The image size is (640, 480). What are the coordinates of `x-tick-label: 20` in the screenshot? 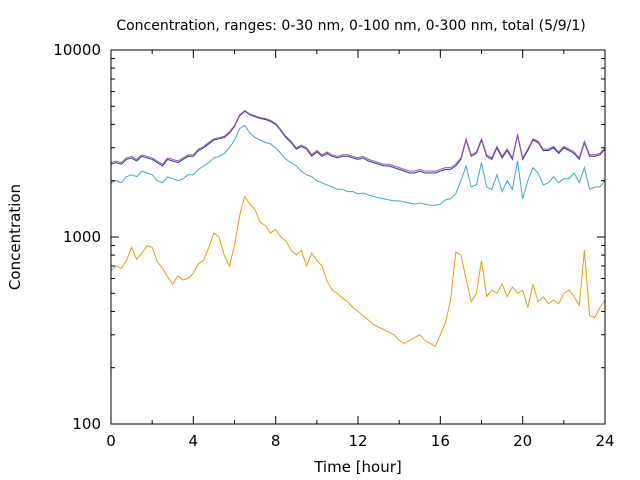 It's located at (522, 441).